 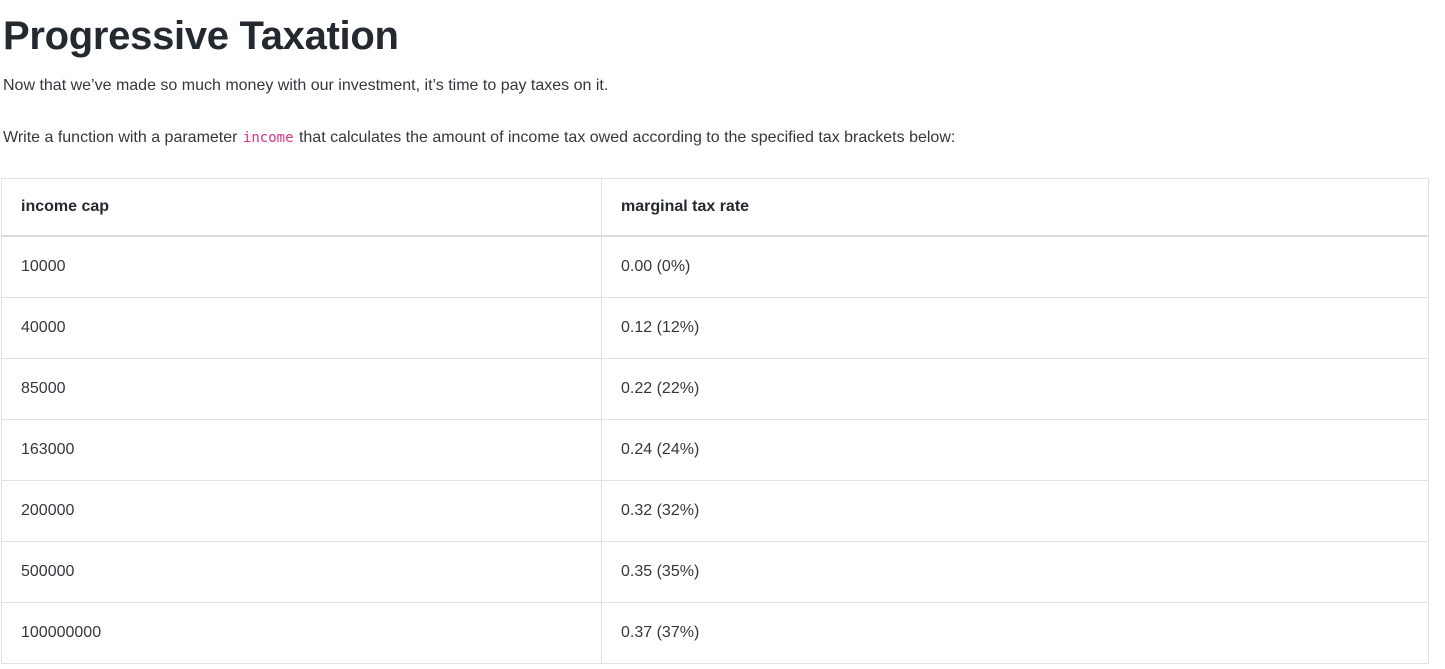 I want to click on inline-code-income: income, so click(x=268, y=138).